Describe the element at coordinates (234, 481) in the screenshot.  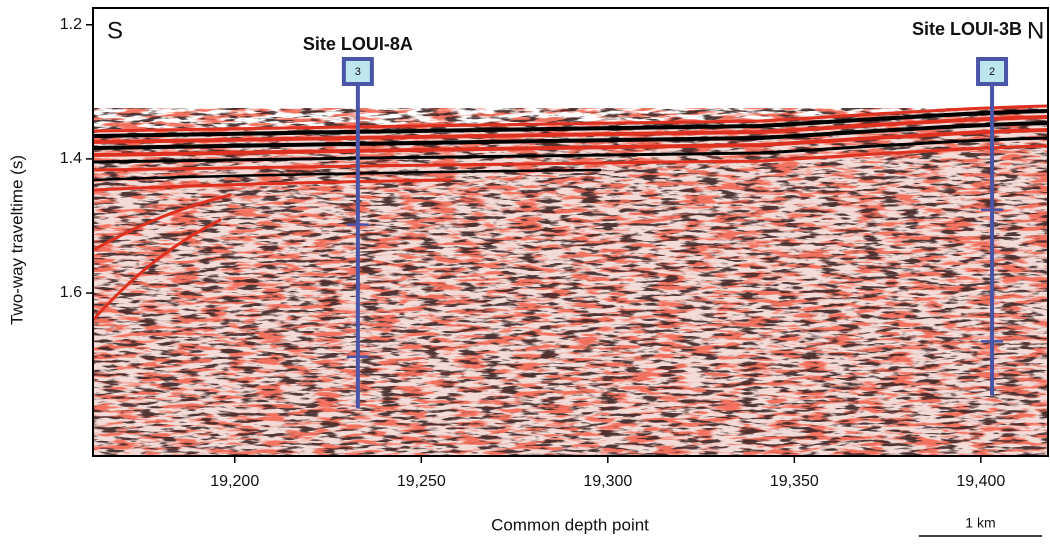
I see `x-tick-label: 19,200` at that location.